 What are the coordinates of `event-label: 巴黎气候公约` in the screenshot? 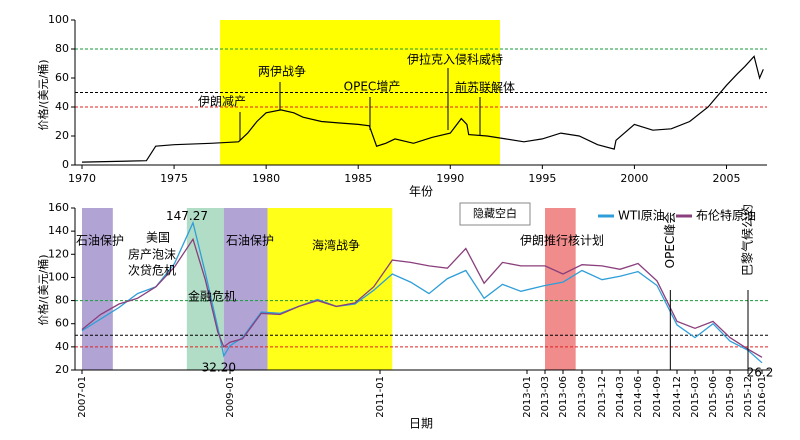 It's located at (747, 240).